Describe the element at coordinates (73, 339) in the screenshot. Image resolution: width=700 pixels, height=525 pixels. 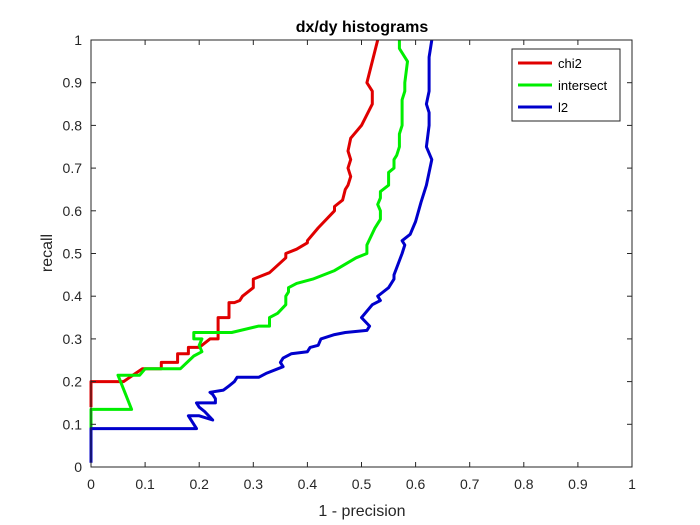
I see `y-tick-label: 0.3` at that location.